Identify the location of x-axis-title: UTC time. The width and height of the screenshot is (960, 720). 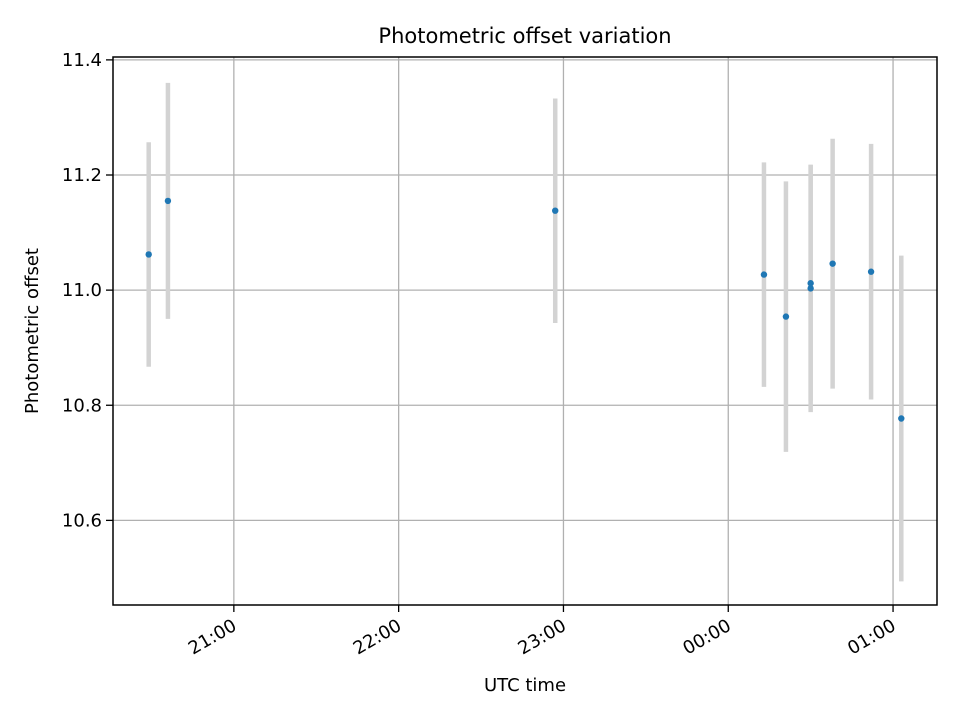
(525, 685).